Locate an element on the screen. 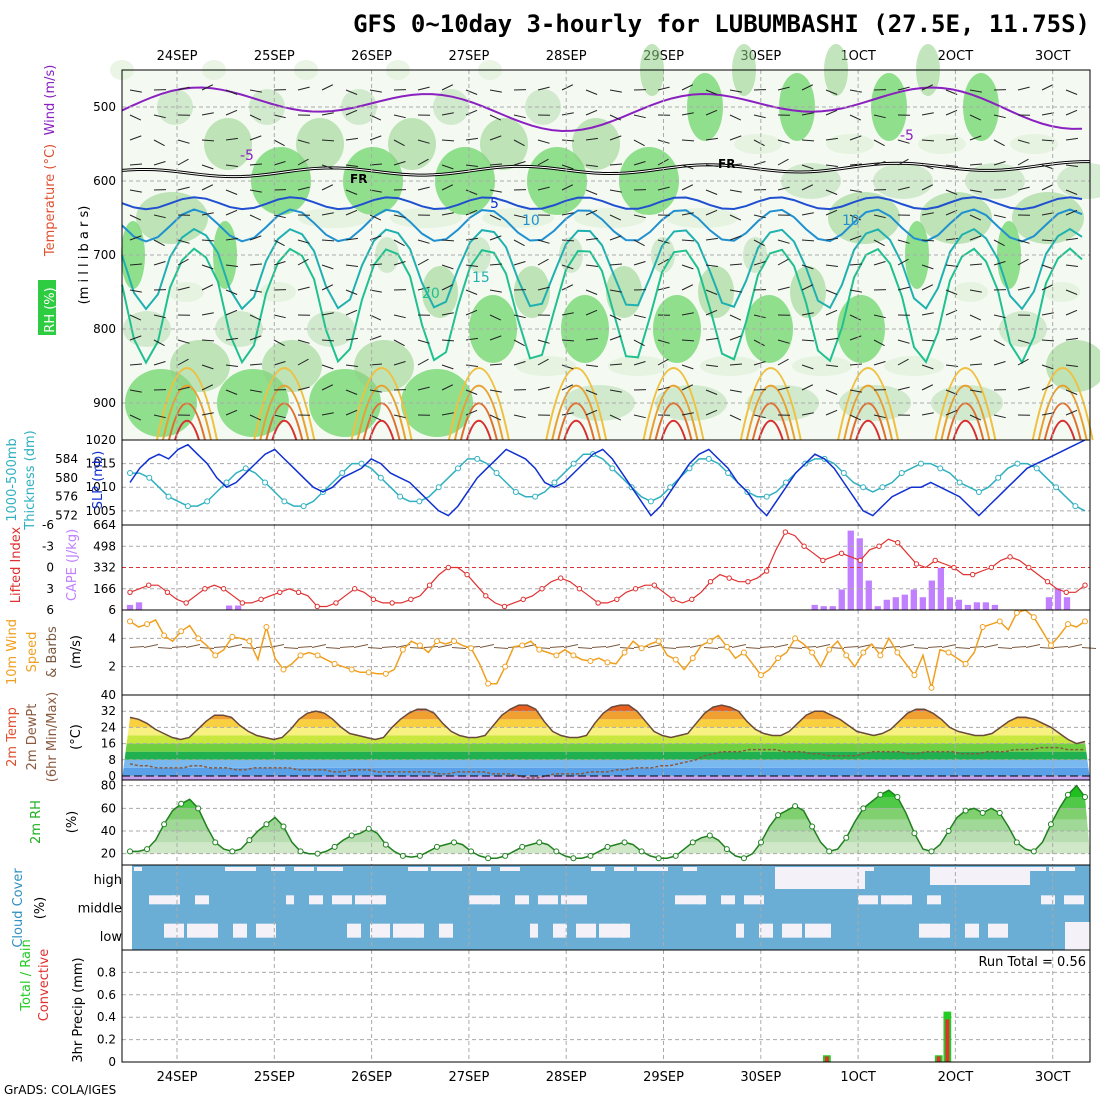 Image resolution: width=1100 pixels, height=1100 pixels. lifted-index-line is located at coordinates (607, 569).